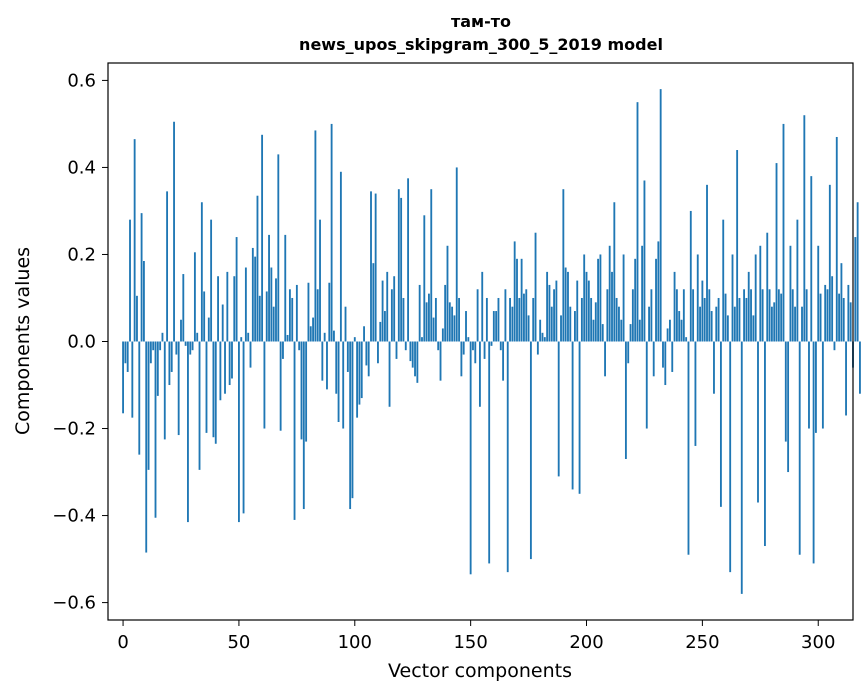 This screenshot has width=867, height=696. Describe the element at coordinates (74, 429) in the screenshot. I see `y-tick-label: −0.2` at that location.